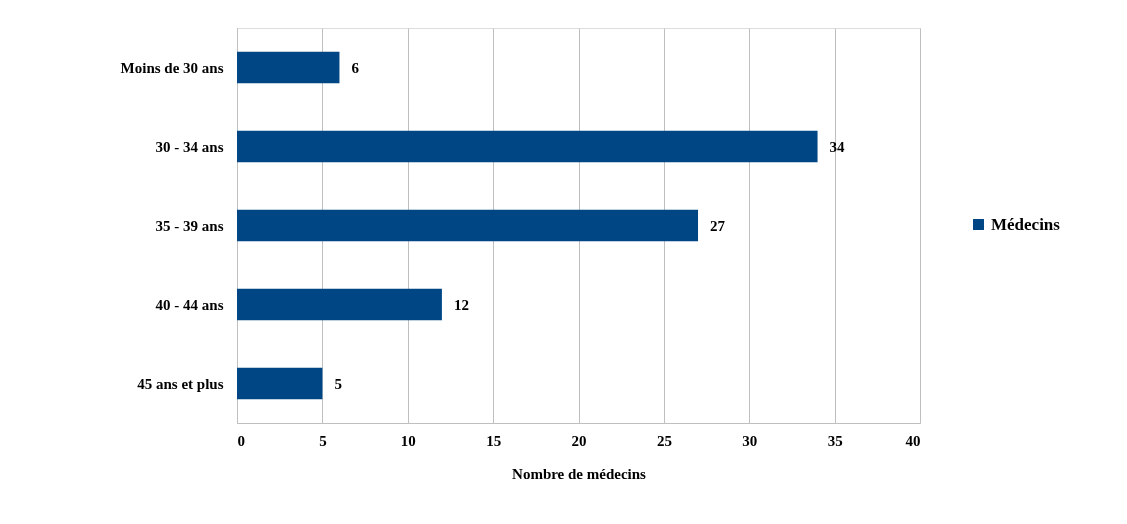 The image size is (1127, 524). I want to click on x-tick-label: 30, so click(750, 440).